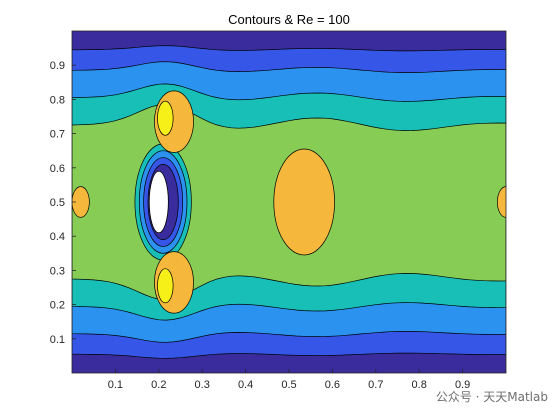 The height and width of the screenshot is (420, 560). Describe the element at coordinates (165, 286) in the screenshot. I see `contour-region-wake-lower-core` at that location.